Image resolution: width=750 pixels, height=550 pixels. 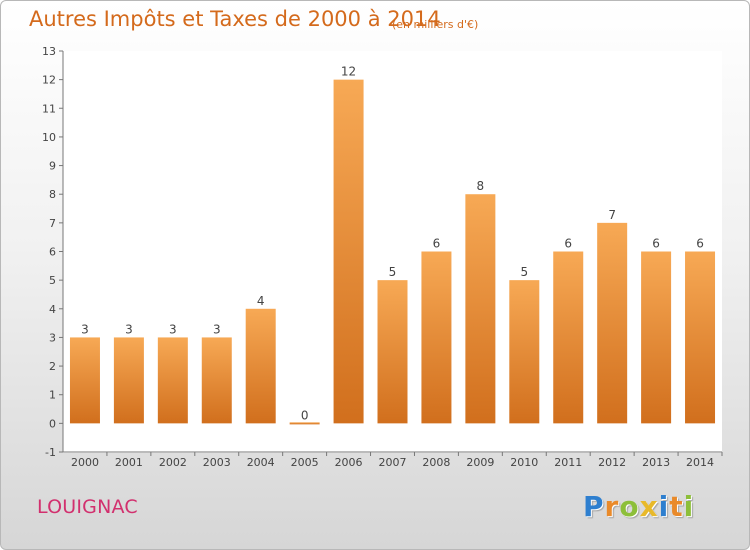 What do you see at coordinates (84, 380) in the screenshot?
I see `bar-2000` at bounding box center [84, 380].